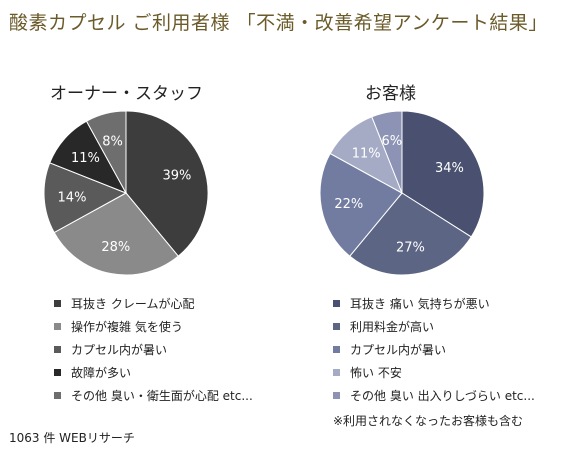  What do you see at coordinates (392, 327) in the screenshot?
I see `legend-label: 利用料金が高い` at bounding box center [392, 327].